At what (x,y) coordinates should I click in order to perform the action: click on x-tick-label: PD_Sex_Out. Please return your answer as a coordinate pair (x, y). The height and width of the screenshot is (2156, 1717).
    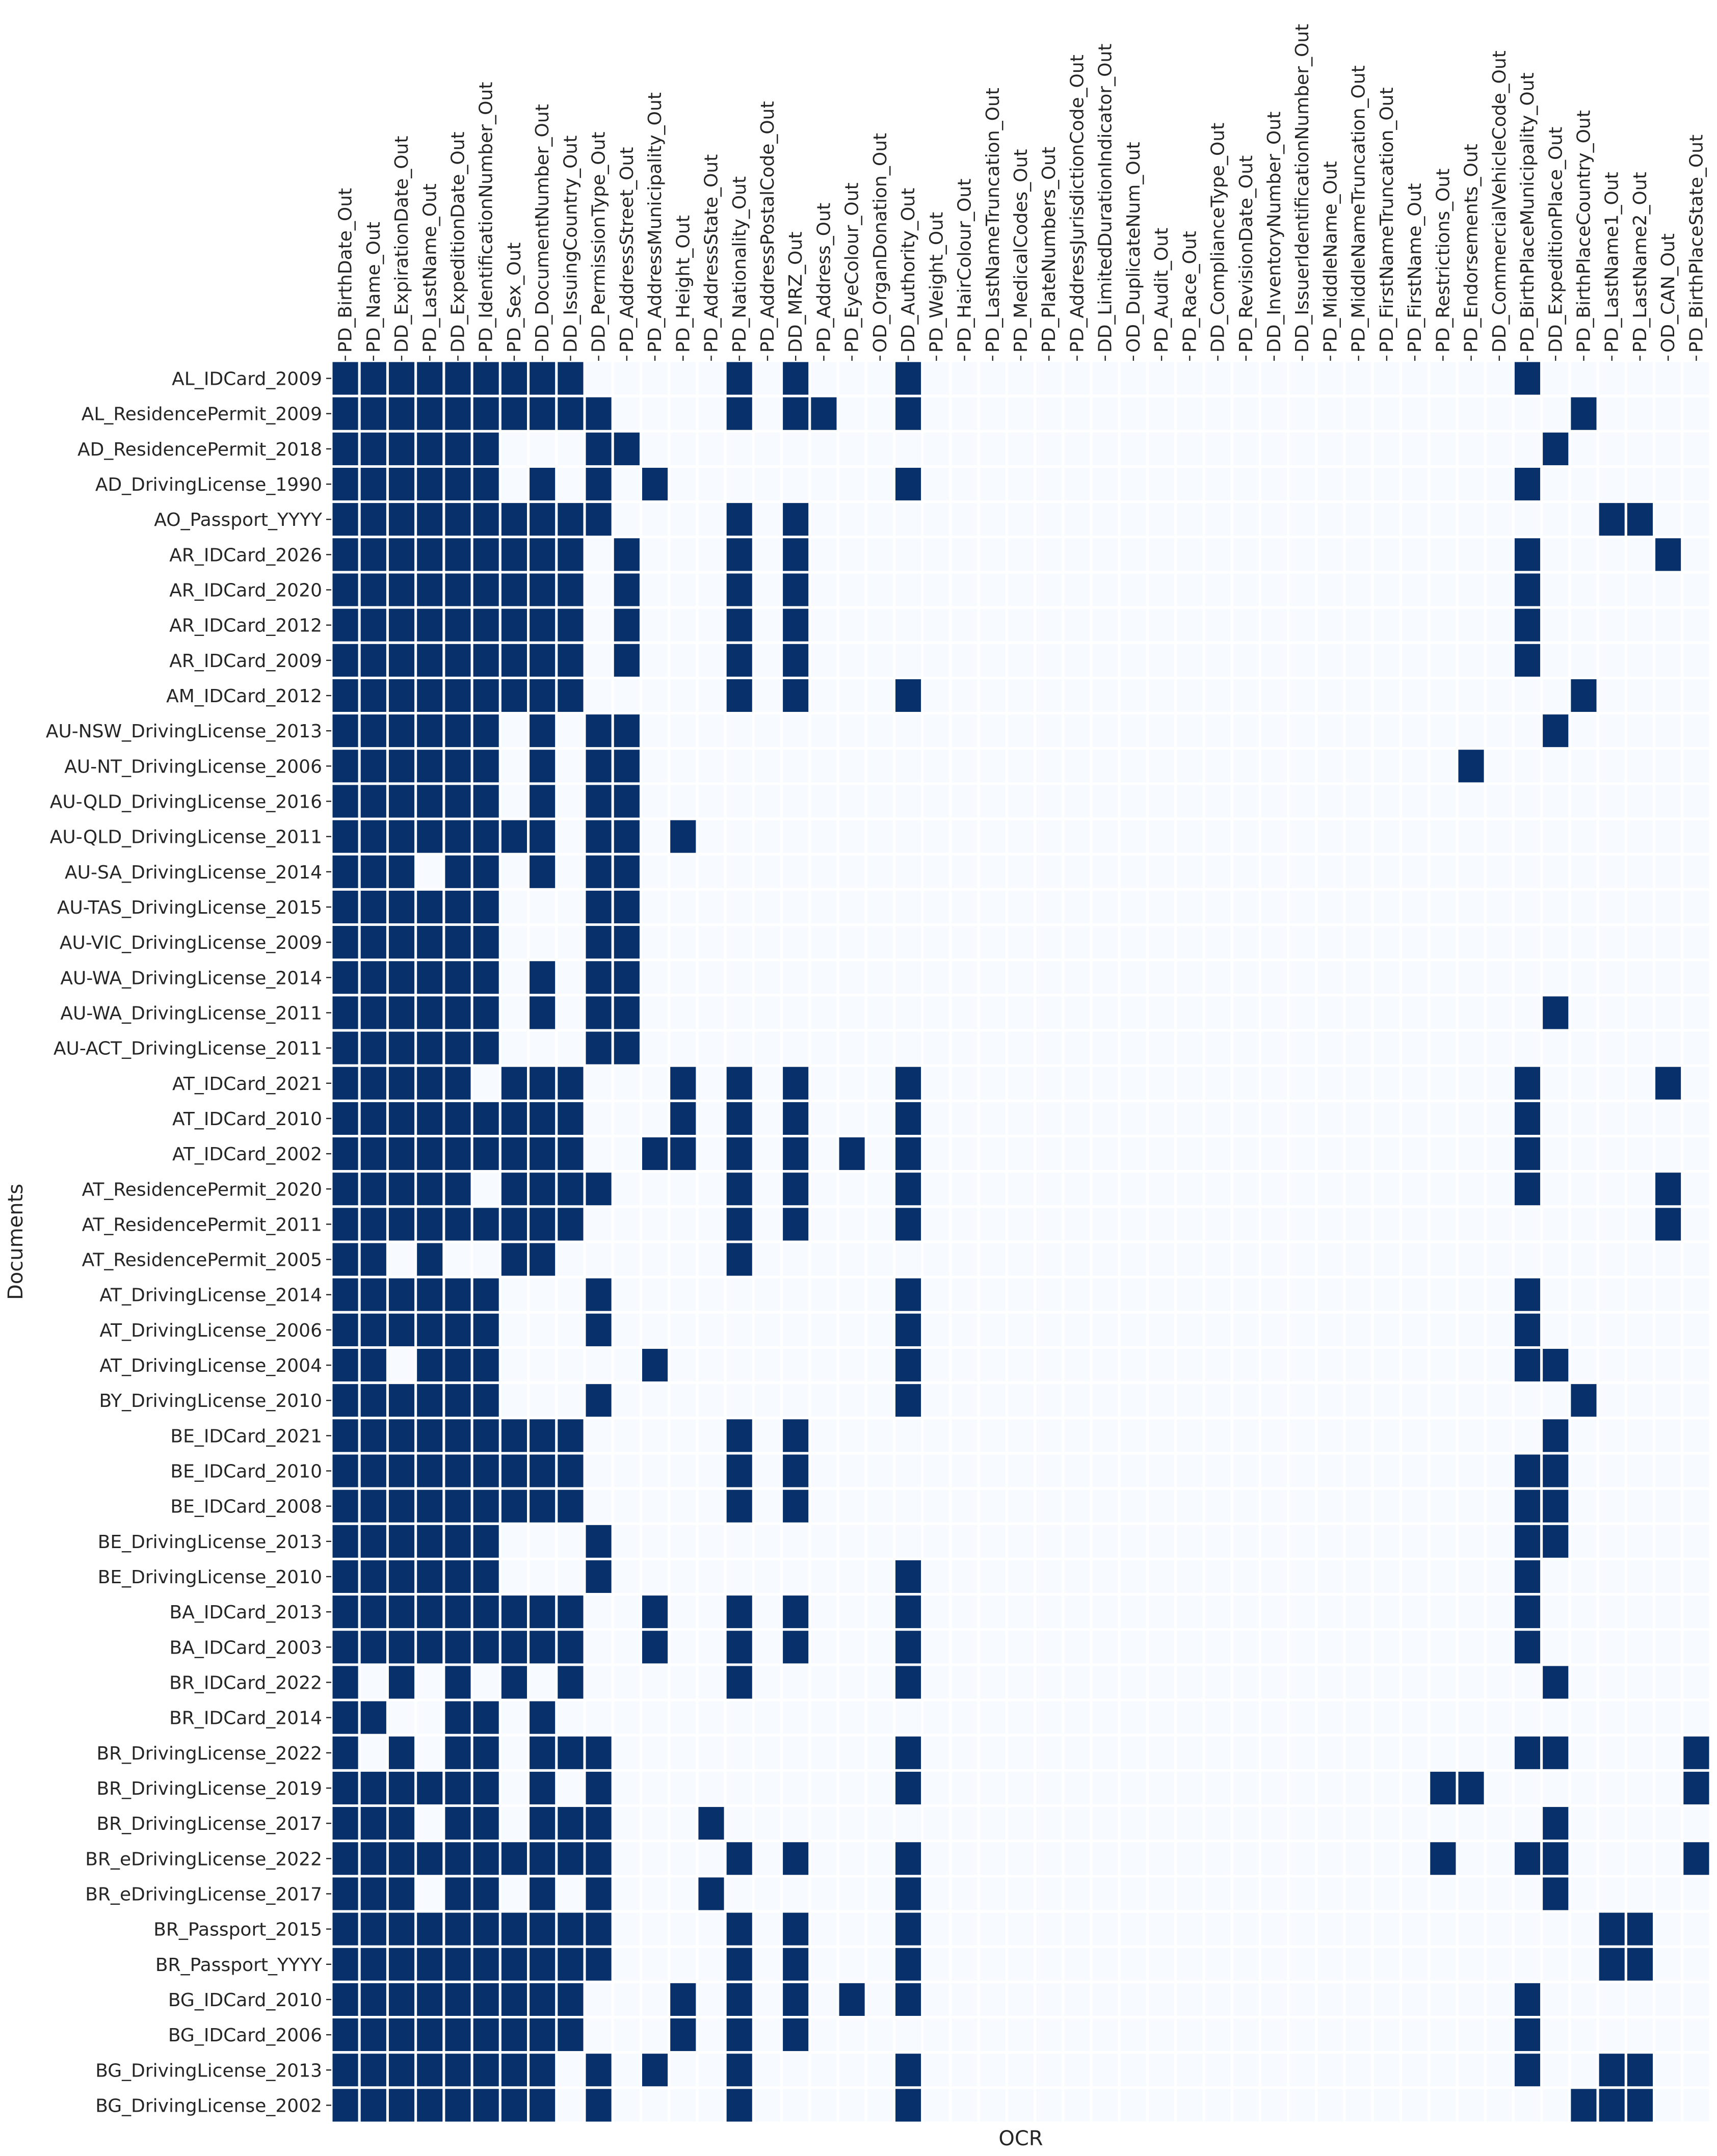
    Looking at the image, I should click on (514, 298).